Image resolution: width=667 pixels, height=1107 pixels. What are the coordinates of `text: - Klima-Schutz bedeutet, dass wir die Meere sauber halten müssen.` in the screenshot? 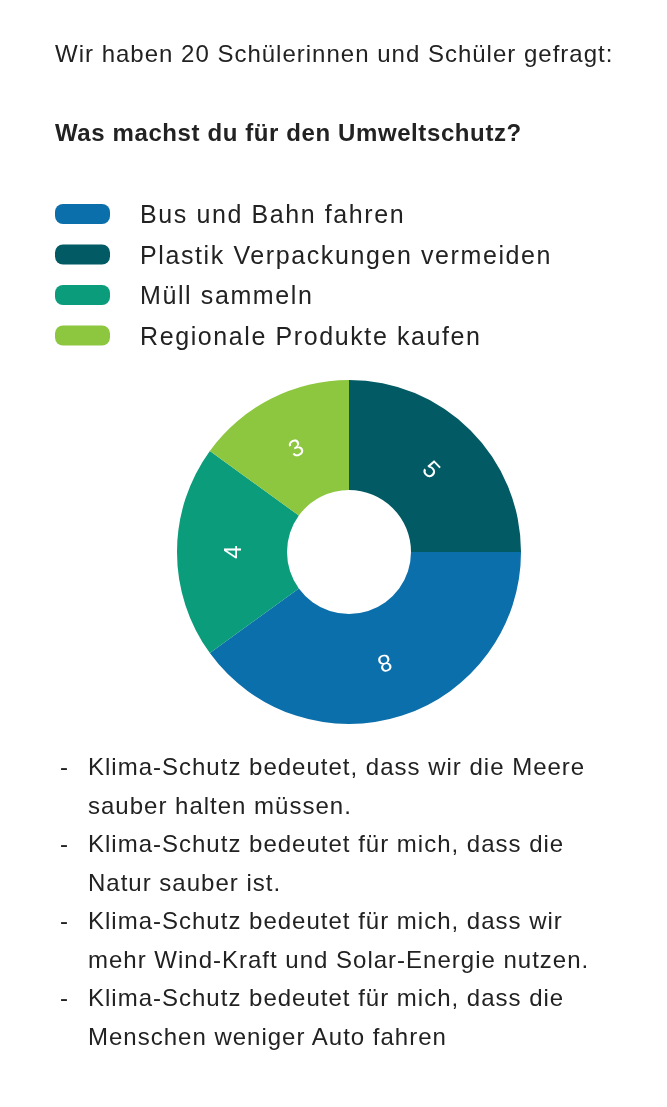 It's located at (323, 786).